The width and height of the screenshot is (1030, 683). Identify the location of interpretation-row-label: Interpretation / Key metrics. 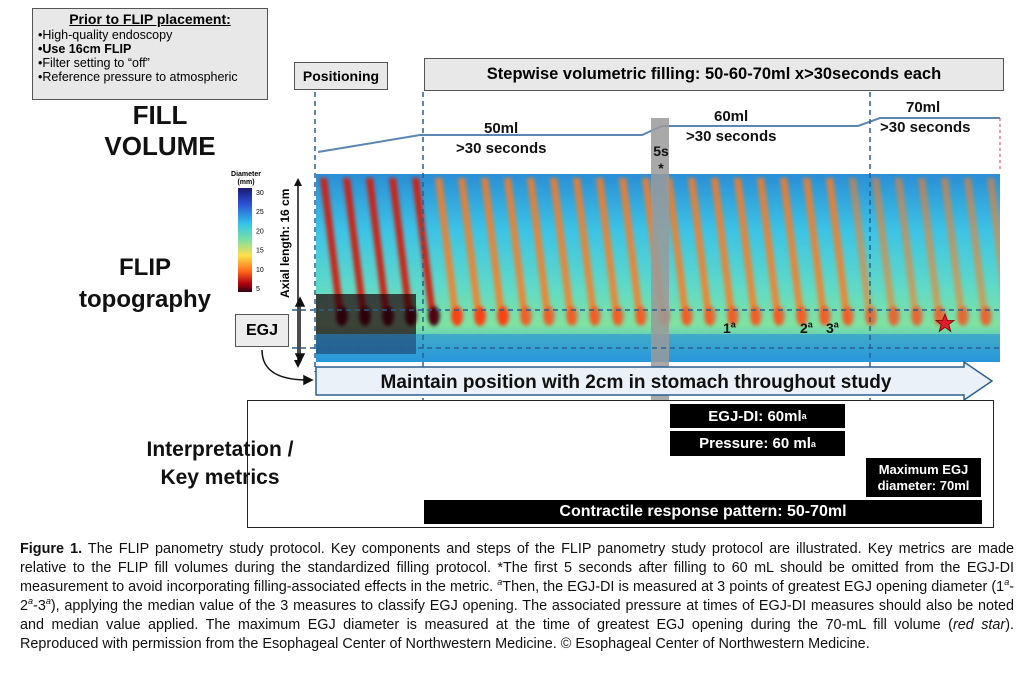
(220, 464).